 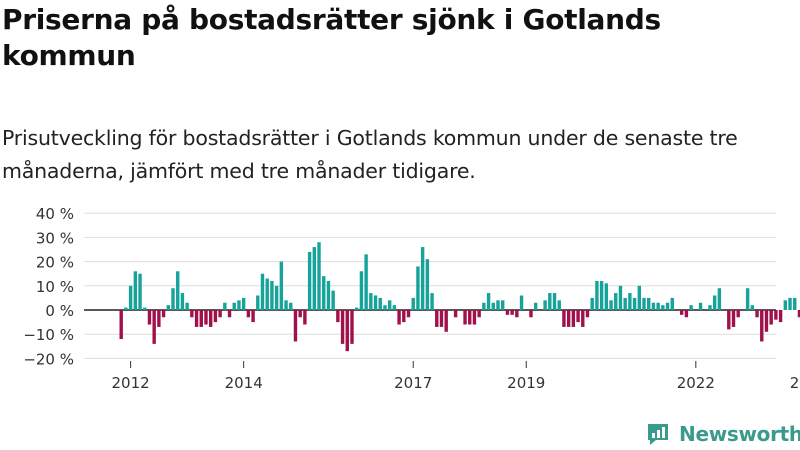 What do you see at coordinates (696, 383) in the screenshot?
I see `x-tick-label: 2022` at bounding box center [696, 383].